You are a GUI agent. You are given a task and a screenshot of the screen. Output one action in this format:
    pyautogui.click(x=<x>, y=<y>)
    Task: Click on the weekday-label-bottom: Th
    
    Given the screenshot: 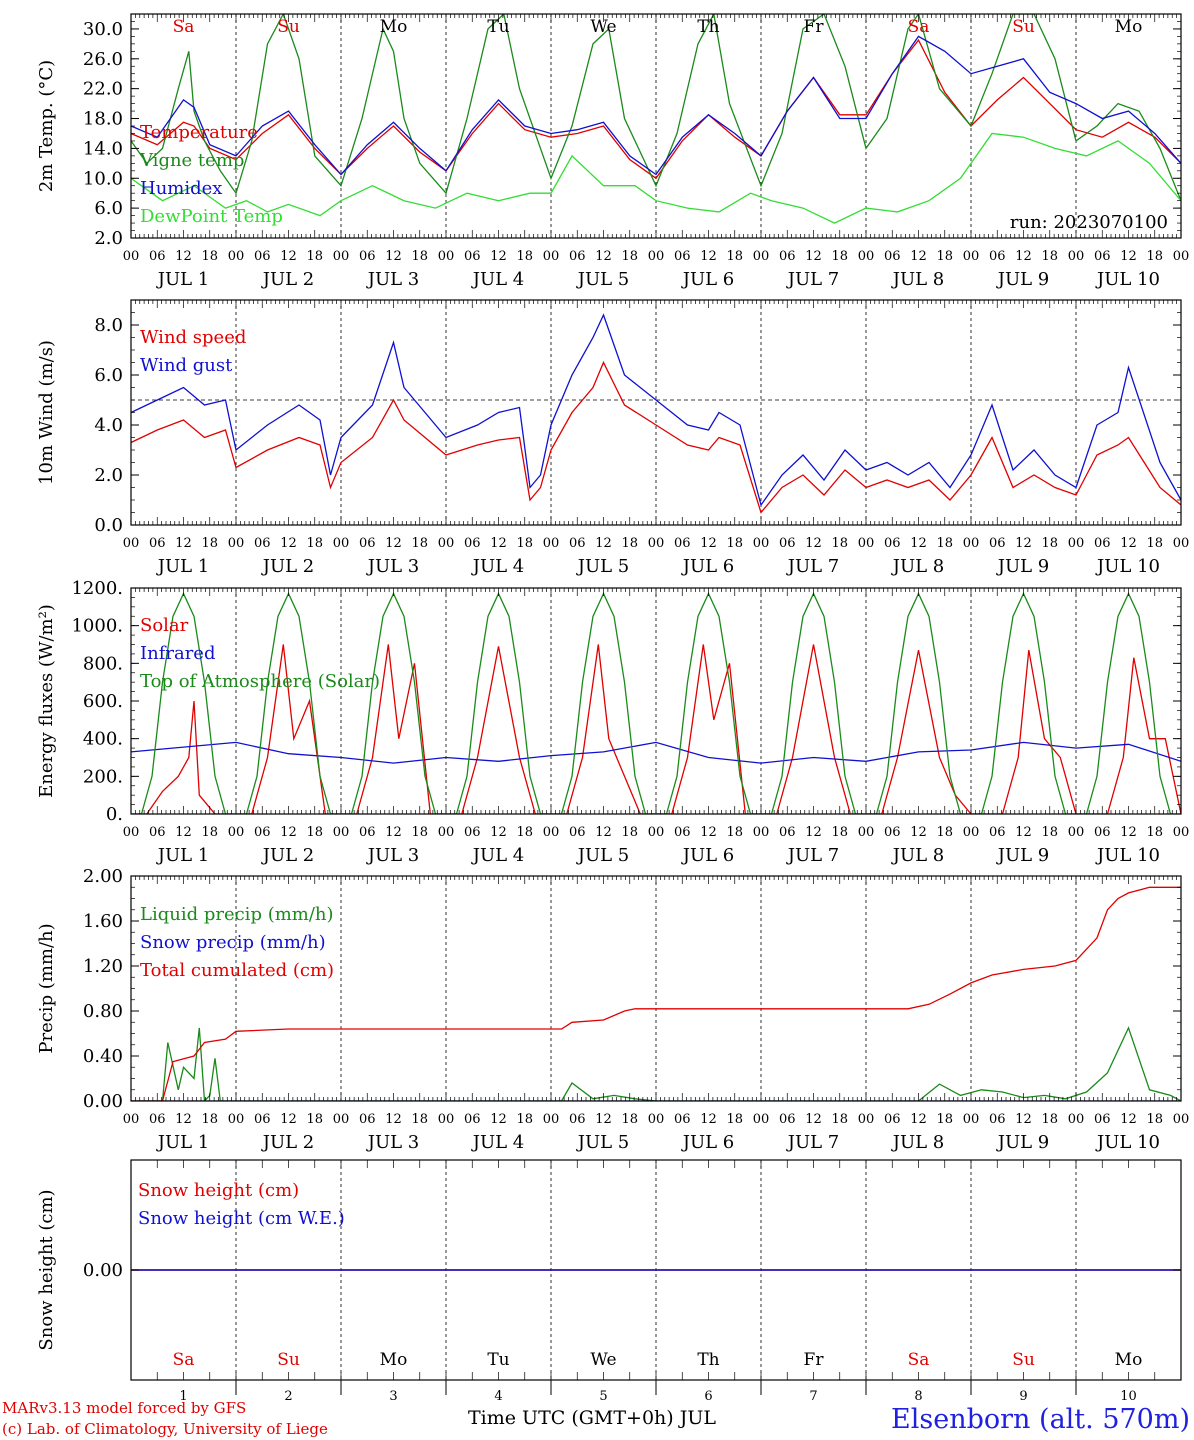 What is the action you would take?
    pyautogui.click(x=708, y=1360)
    